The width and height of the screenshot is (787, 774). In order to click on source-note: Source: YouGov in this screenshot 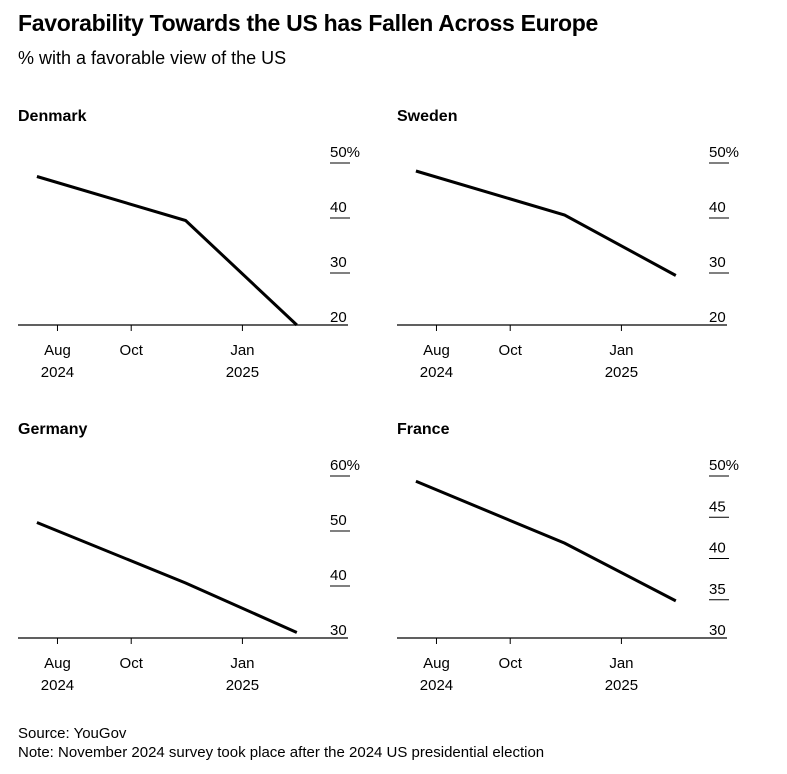, I will do `click(72, 733)`.